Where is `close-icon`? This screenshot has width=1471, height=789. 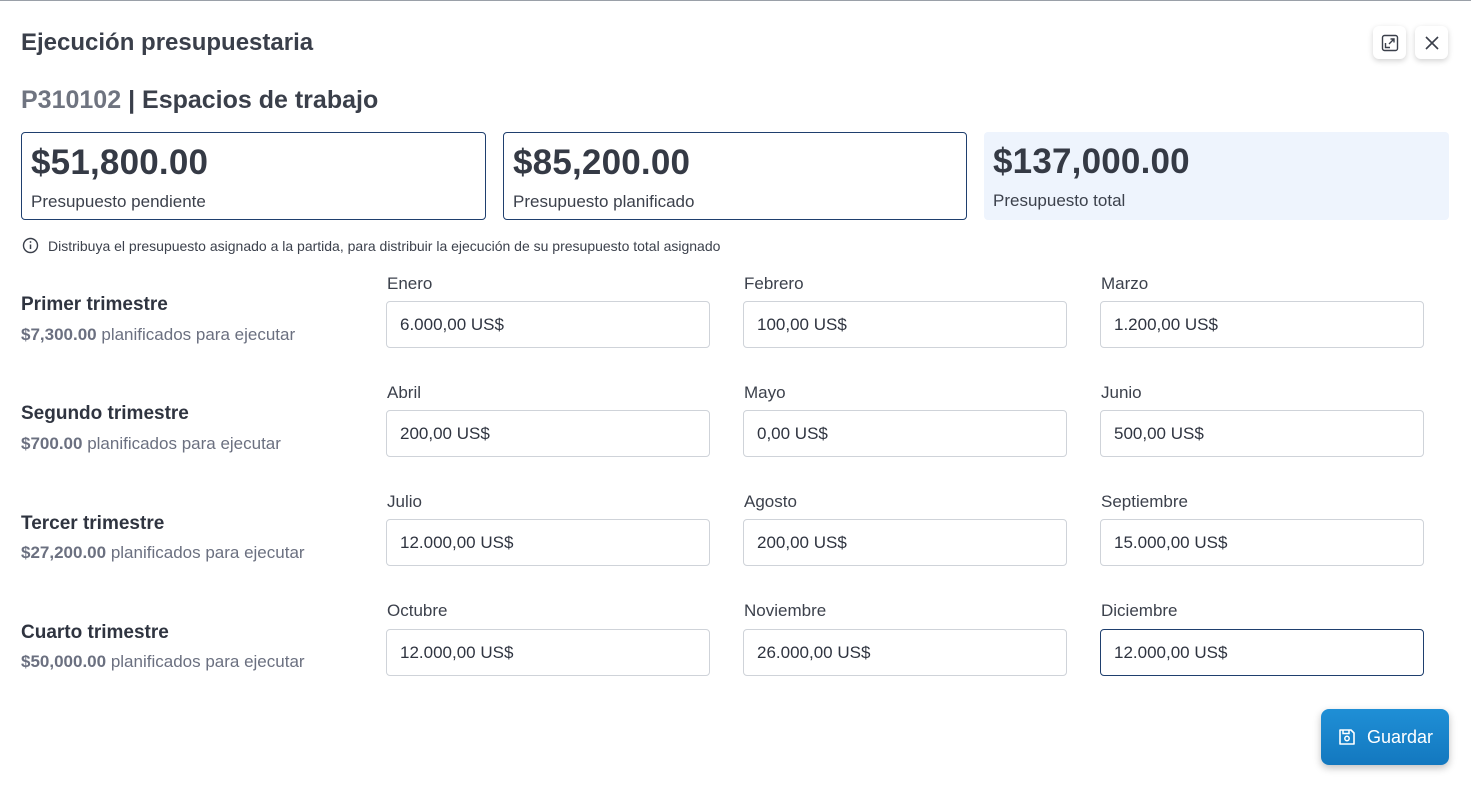
close-icon is located at coordinates (1431, 42).